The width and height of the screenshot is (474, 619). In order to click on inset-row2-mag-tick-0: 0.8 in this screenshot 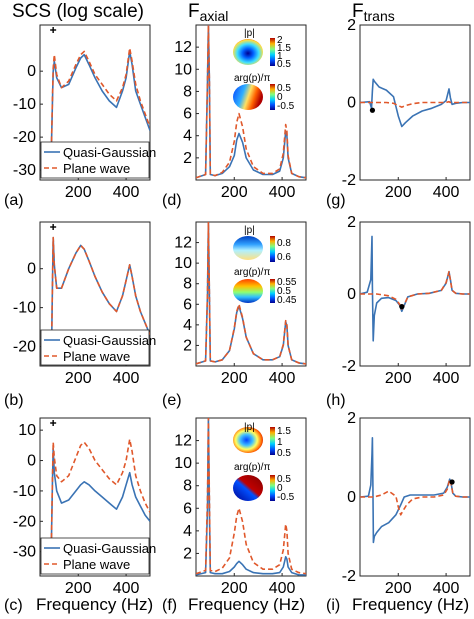, I will do `click(284, 243)`.